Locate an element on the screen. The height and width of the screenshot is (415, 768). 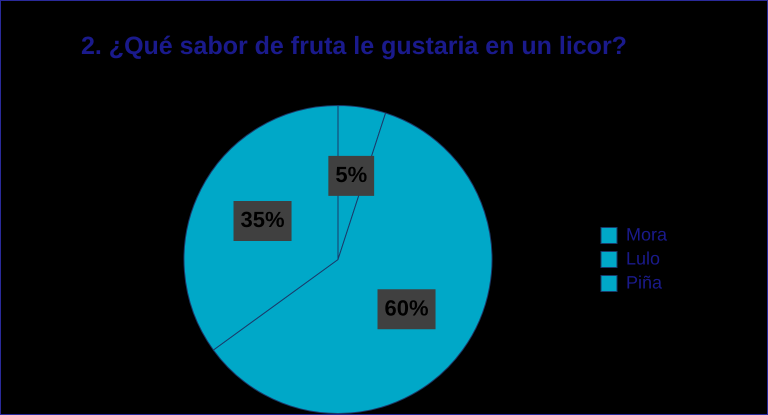
data-label: 5% is located at coordinates (351, 174).